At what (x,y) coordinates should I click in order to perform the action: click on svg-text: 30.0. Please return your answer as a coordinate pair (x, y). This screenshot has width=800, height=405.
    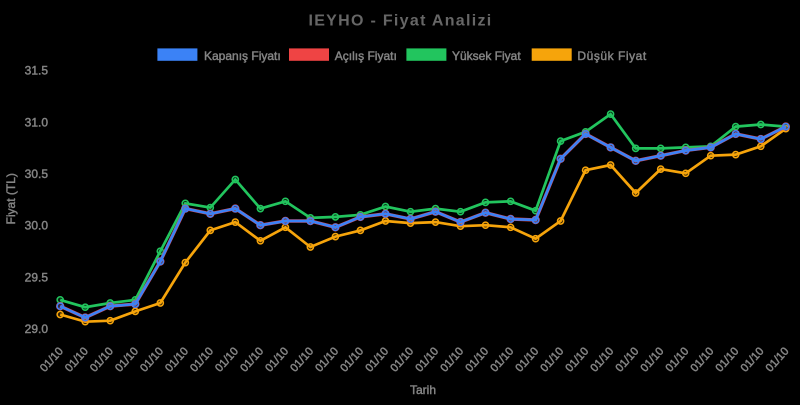
    Looking at the image, I should click on (37, 226).